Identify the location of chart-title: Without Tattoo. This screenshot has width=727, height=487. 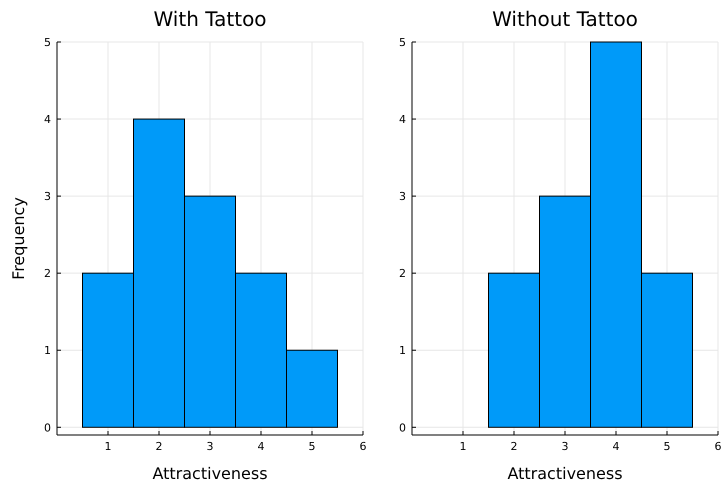
(565, 19).